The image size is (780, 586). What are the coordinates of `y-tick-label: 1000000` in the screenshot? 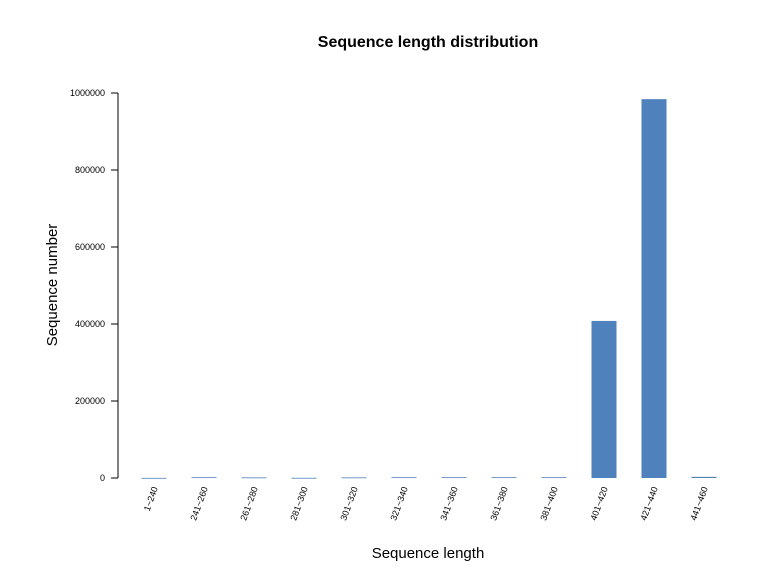 It's located at (87, 93).